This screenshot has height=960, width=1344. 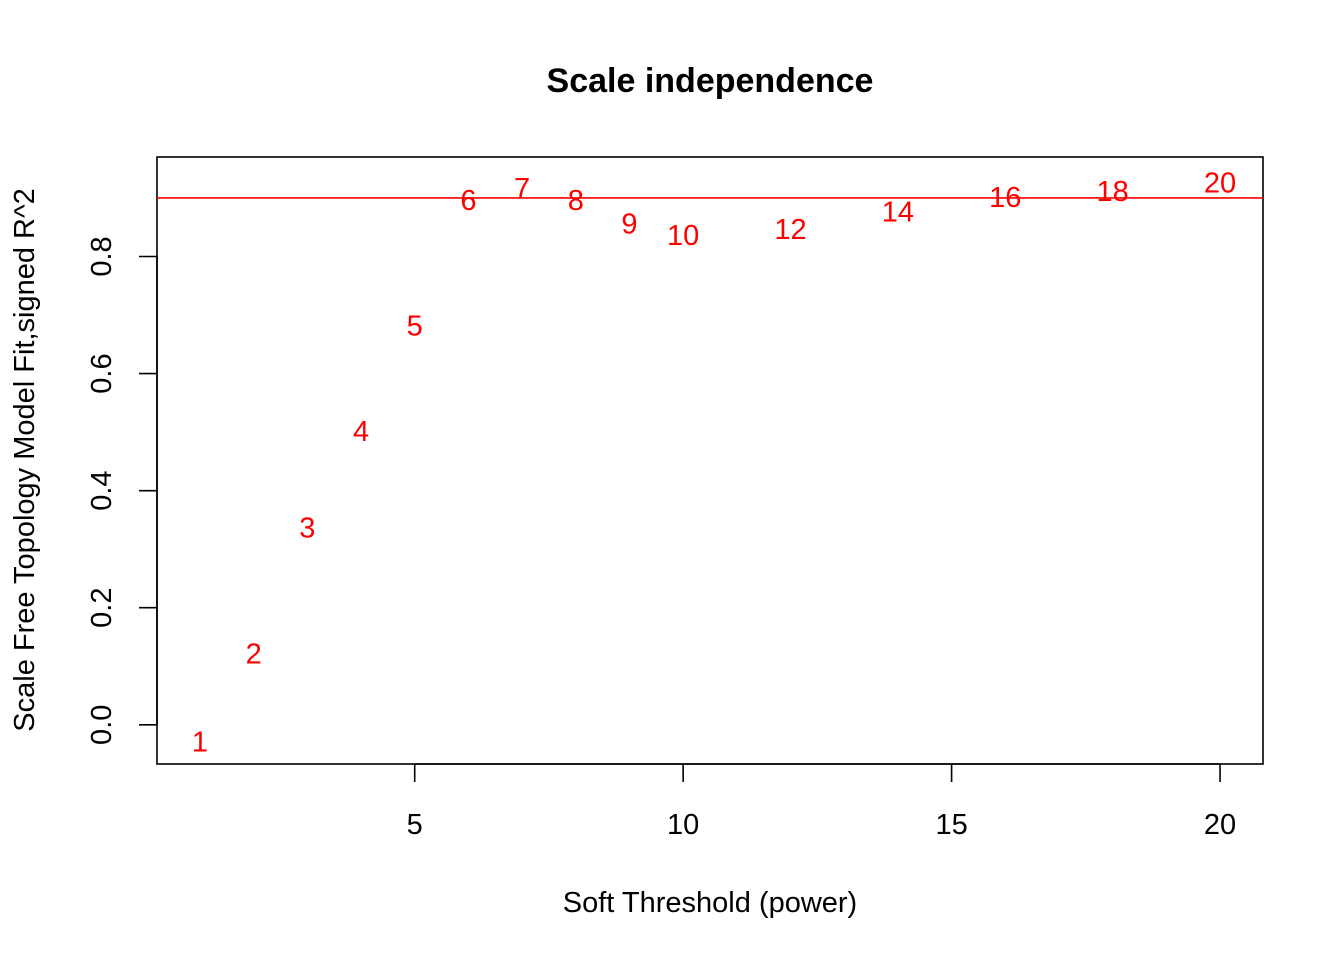 I want to click on point-label: 9, so click(x=629, y=224).